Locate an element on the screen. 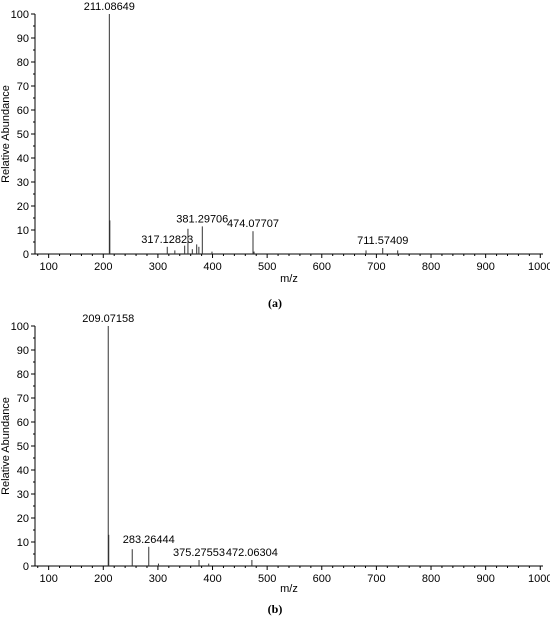  peak-label: 711.57409 is located at coordinates (382, 241).